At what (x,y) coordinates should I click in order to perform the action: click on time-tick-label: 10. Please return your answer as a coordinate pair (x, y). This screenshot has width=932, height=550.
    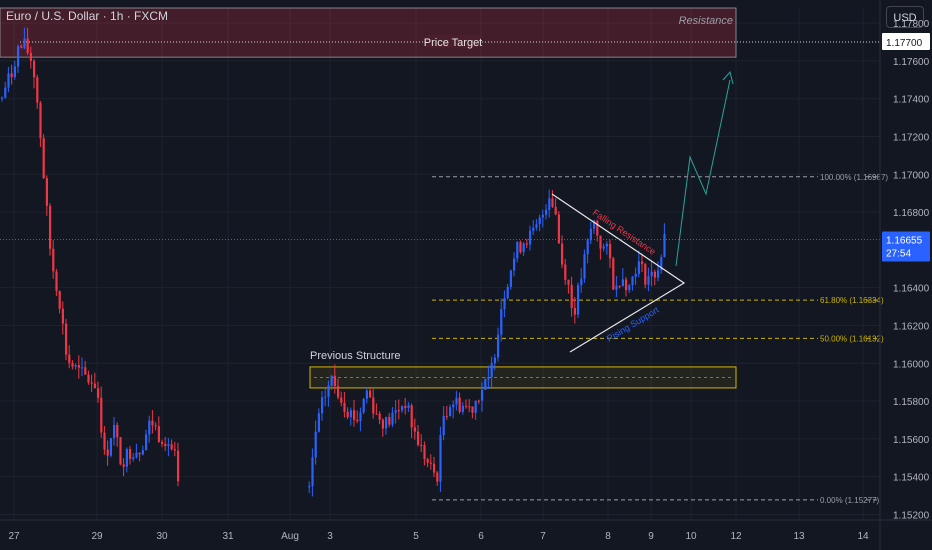
    Looking at the image, I should click on (691, 536).